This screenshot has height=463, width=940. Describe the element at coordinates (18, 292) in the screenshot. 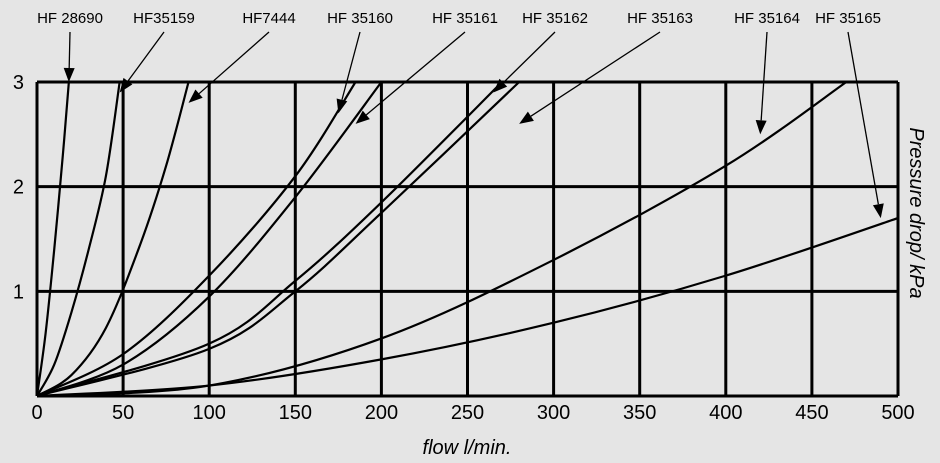

I see `y-tick-1: 1` at that location.